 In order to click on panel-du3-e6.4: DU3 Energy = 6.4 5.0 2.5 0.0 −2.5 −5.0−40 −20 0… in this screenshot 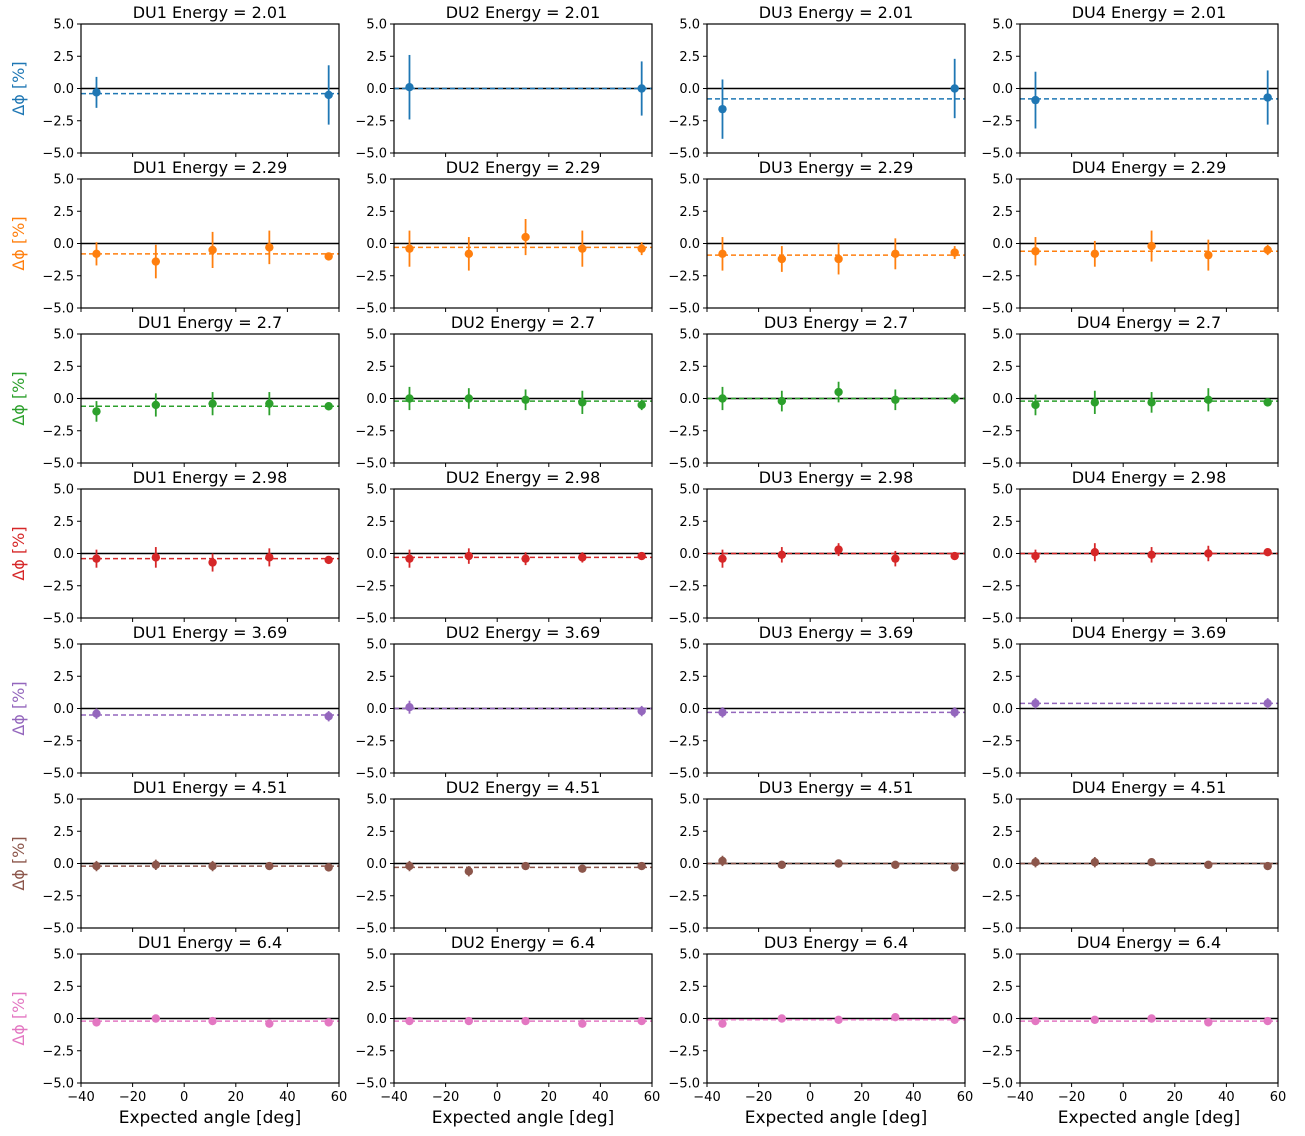, I will do `click(820, 1030)`.